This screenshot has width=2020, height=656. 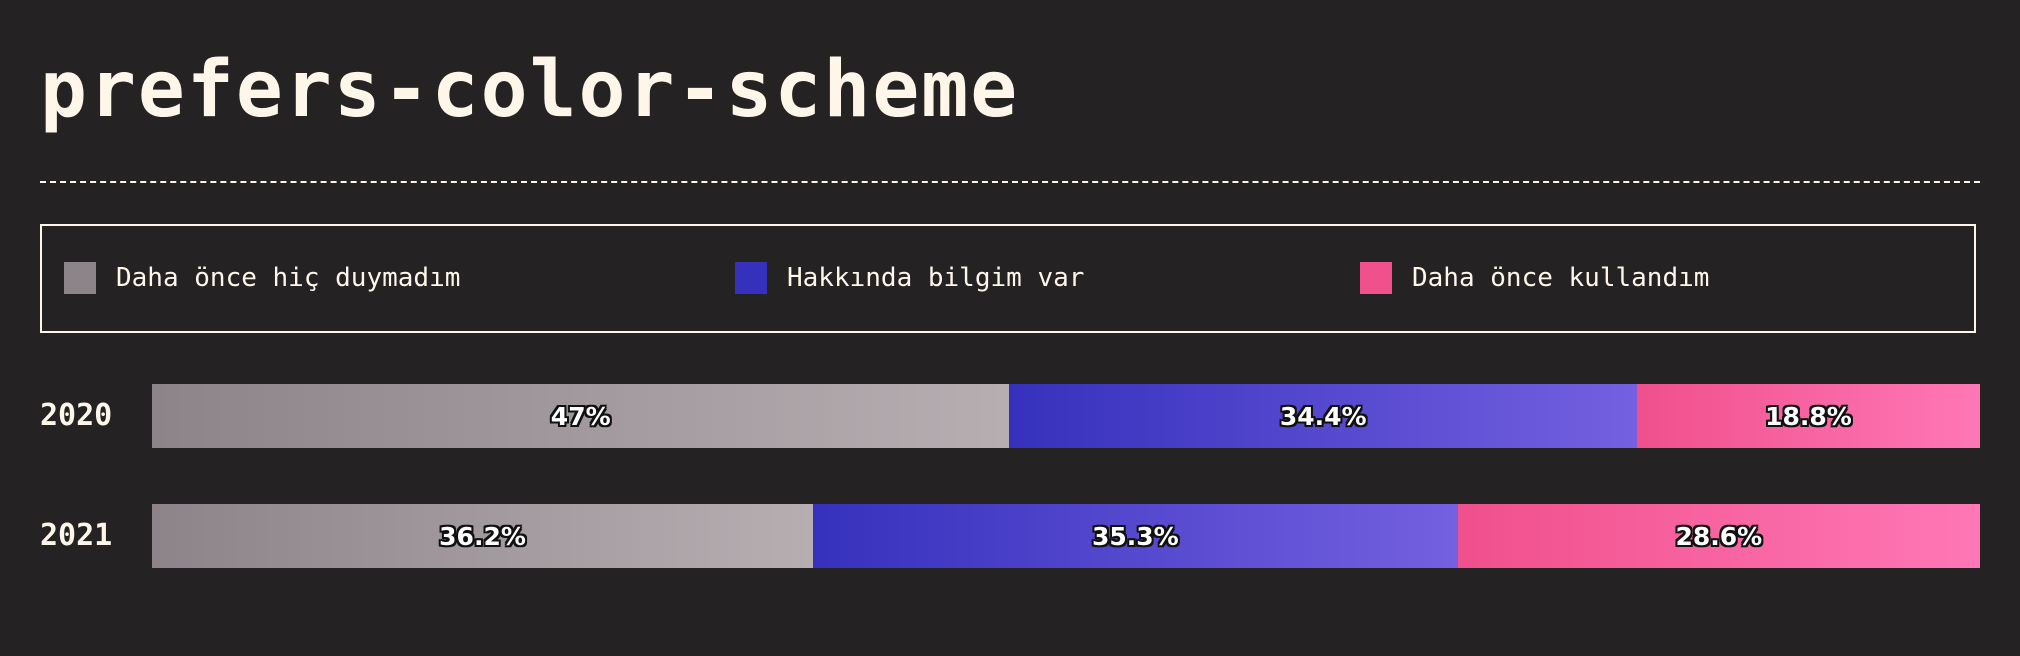 I want to click on data-label: 35.3%, so click(x=1135, y=536).